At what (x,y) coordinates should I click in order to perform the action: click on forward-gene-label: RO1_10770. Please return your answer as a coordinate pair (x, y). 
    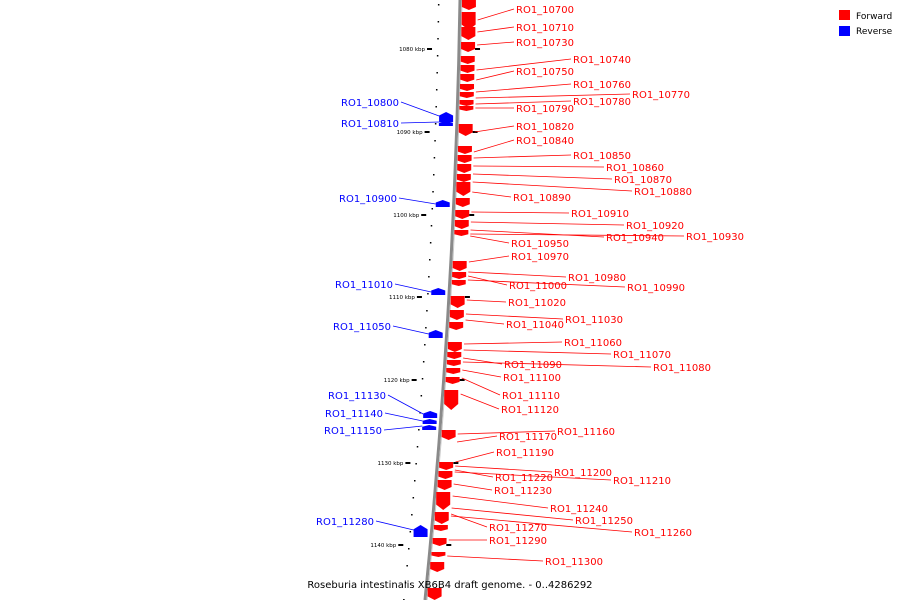
    Looking at the image, I should click on (661, 95).